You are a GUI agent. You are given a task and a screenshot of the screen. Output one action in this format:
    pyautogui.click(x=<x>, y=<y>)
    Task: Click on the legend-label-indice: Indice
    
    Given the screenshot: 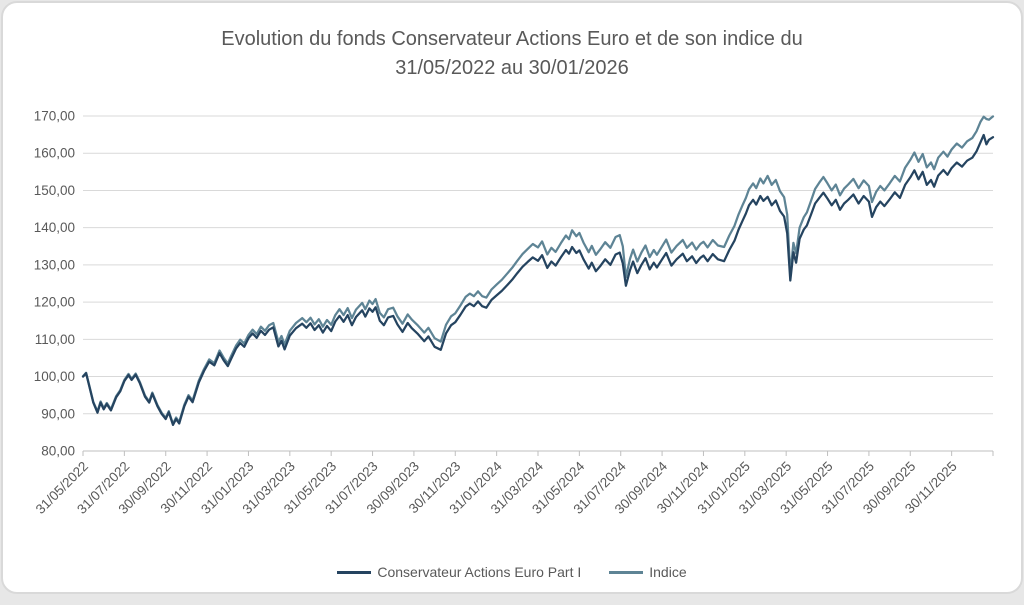 What is the action you would take?
    pyautogui.click(x=668, y=572)
    